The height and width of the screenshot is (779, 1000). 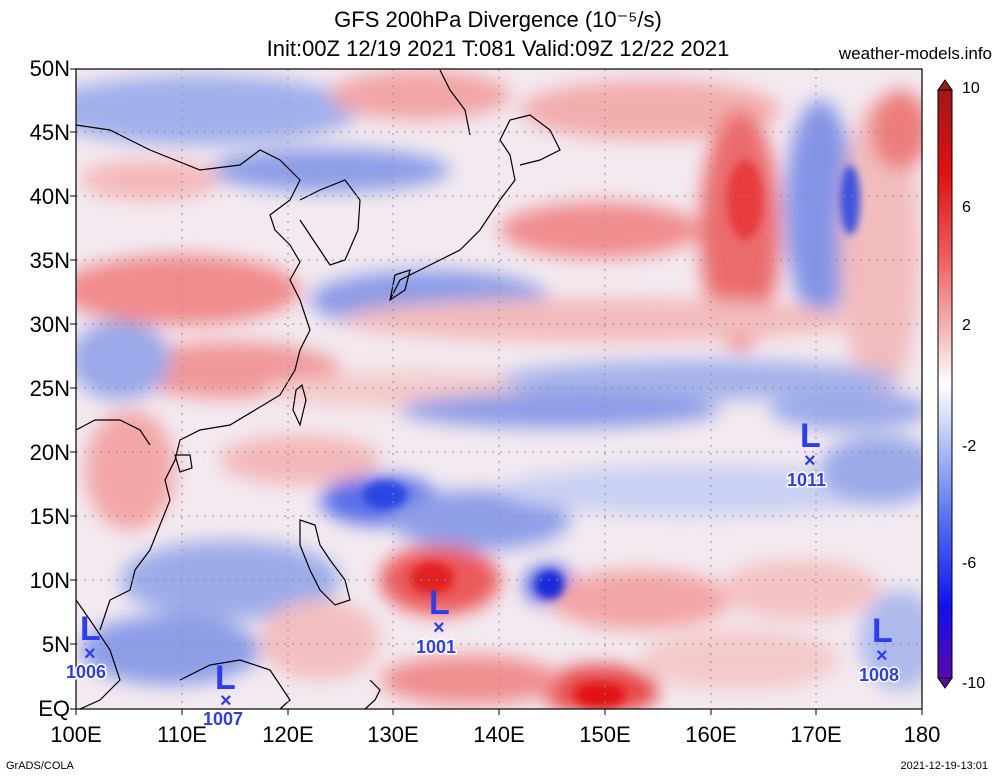 I want to click on lat-label: 5N, so click(x=55, y=644).